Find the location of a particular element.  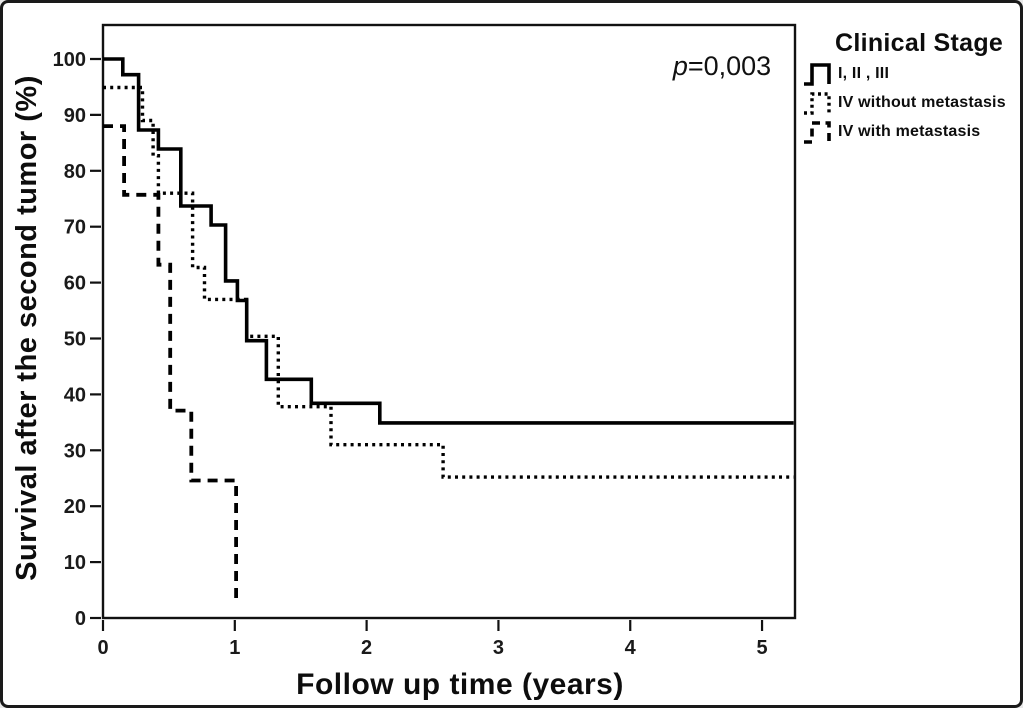

legend-item-label: IV with metastasis is located at coordinates (909, 131).